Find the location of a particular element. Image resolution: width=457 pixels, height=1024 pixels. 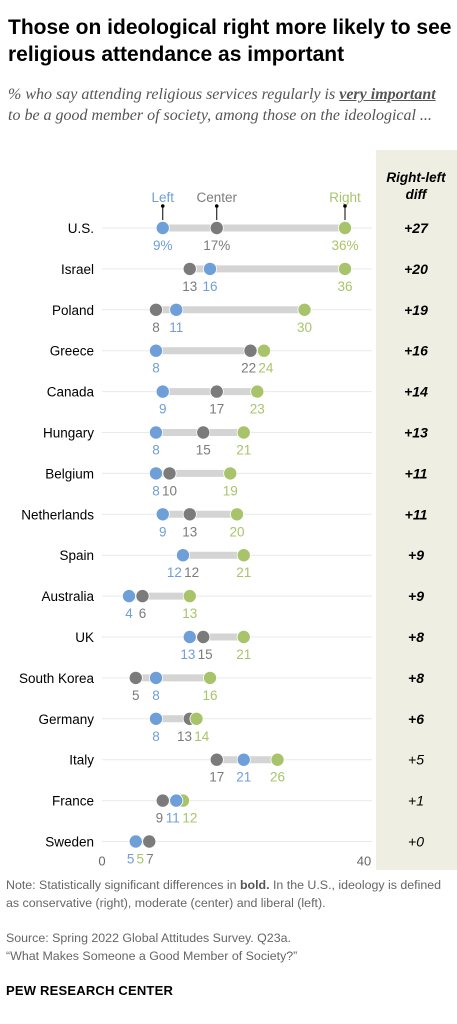

dot-left-belgium is located at coordinates (155, 473).